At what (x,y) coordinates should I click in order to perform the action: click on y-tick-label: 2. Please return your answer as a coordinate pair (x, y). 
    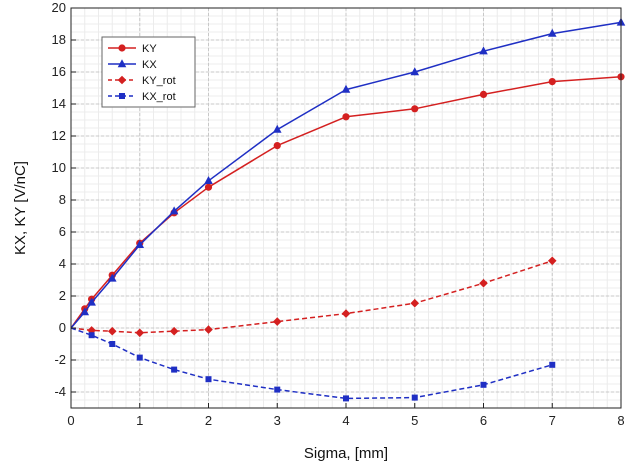
    Looking at the image, I should click on (62, 295).